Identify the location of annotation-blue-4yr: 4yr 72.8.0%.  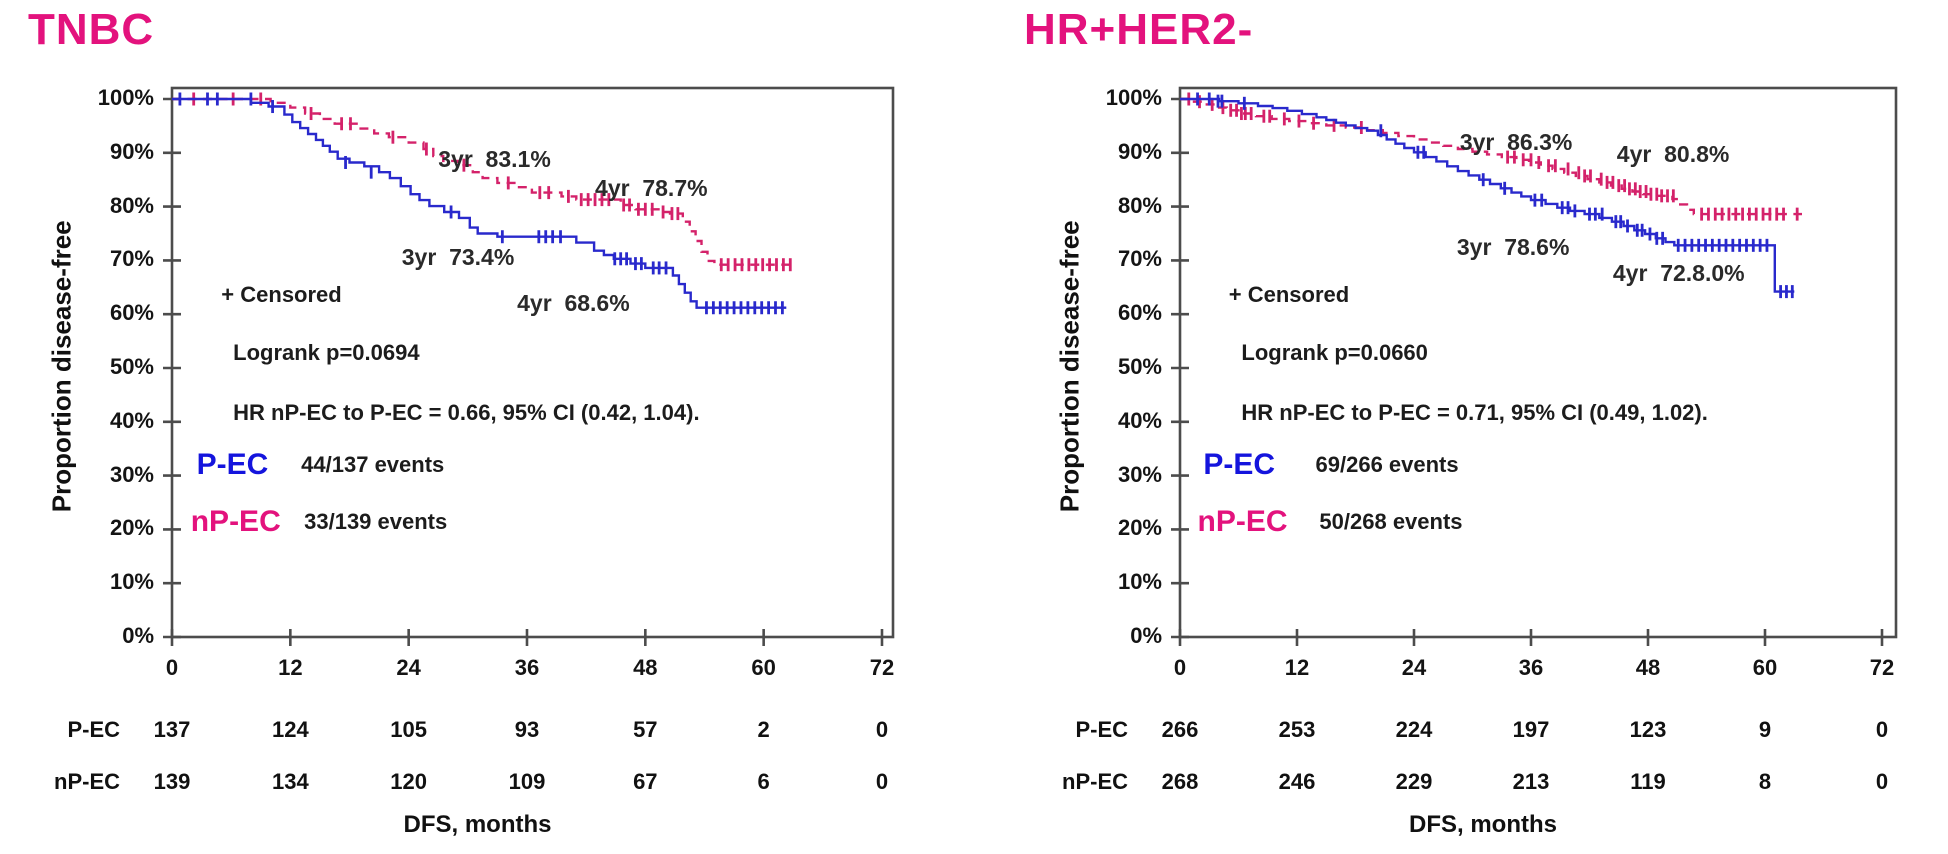
(1678, 273).